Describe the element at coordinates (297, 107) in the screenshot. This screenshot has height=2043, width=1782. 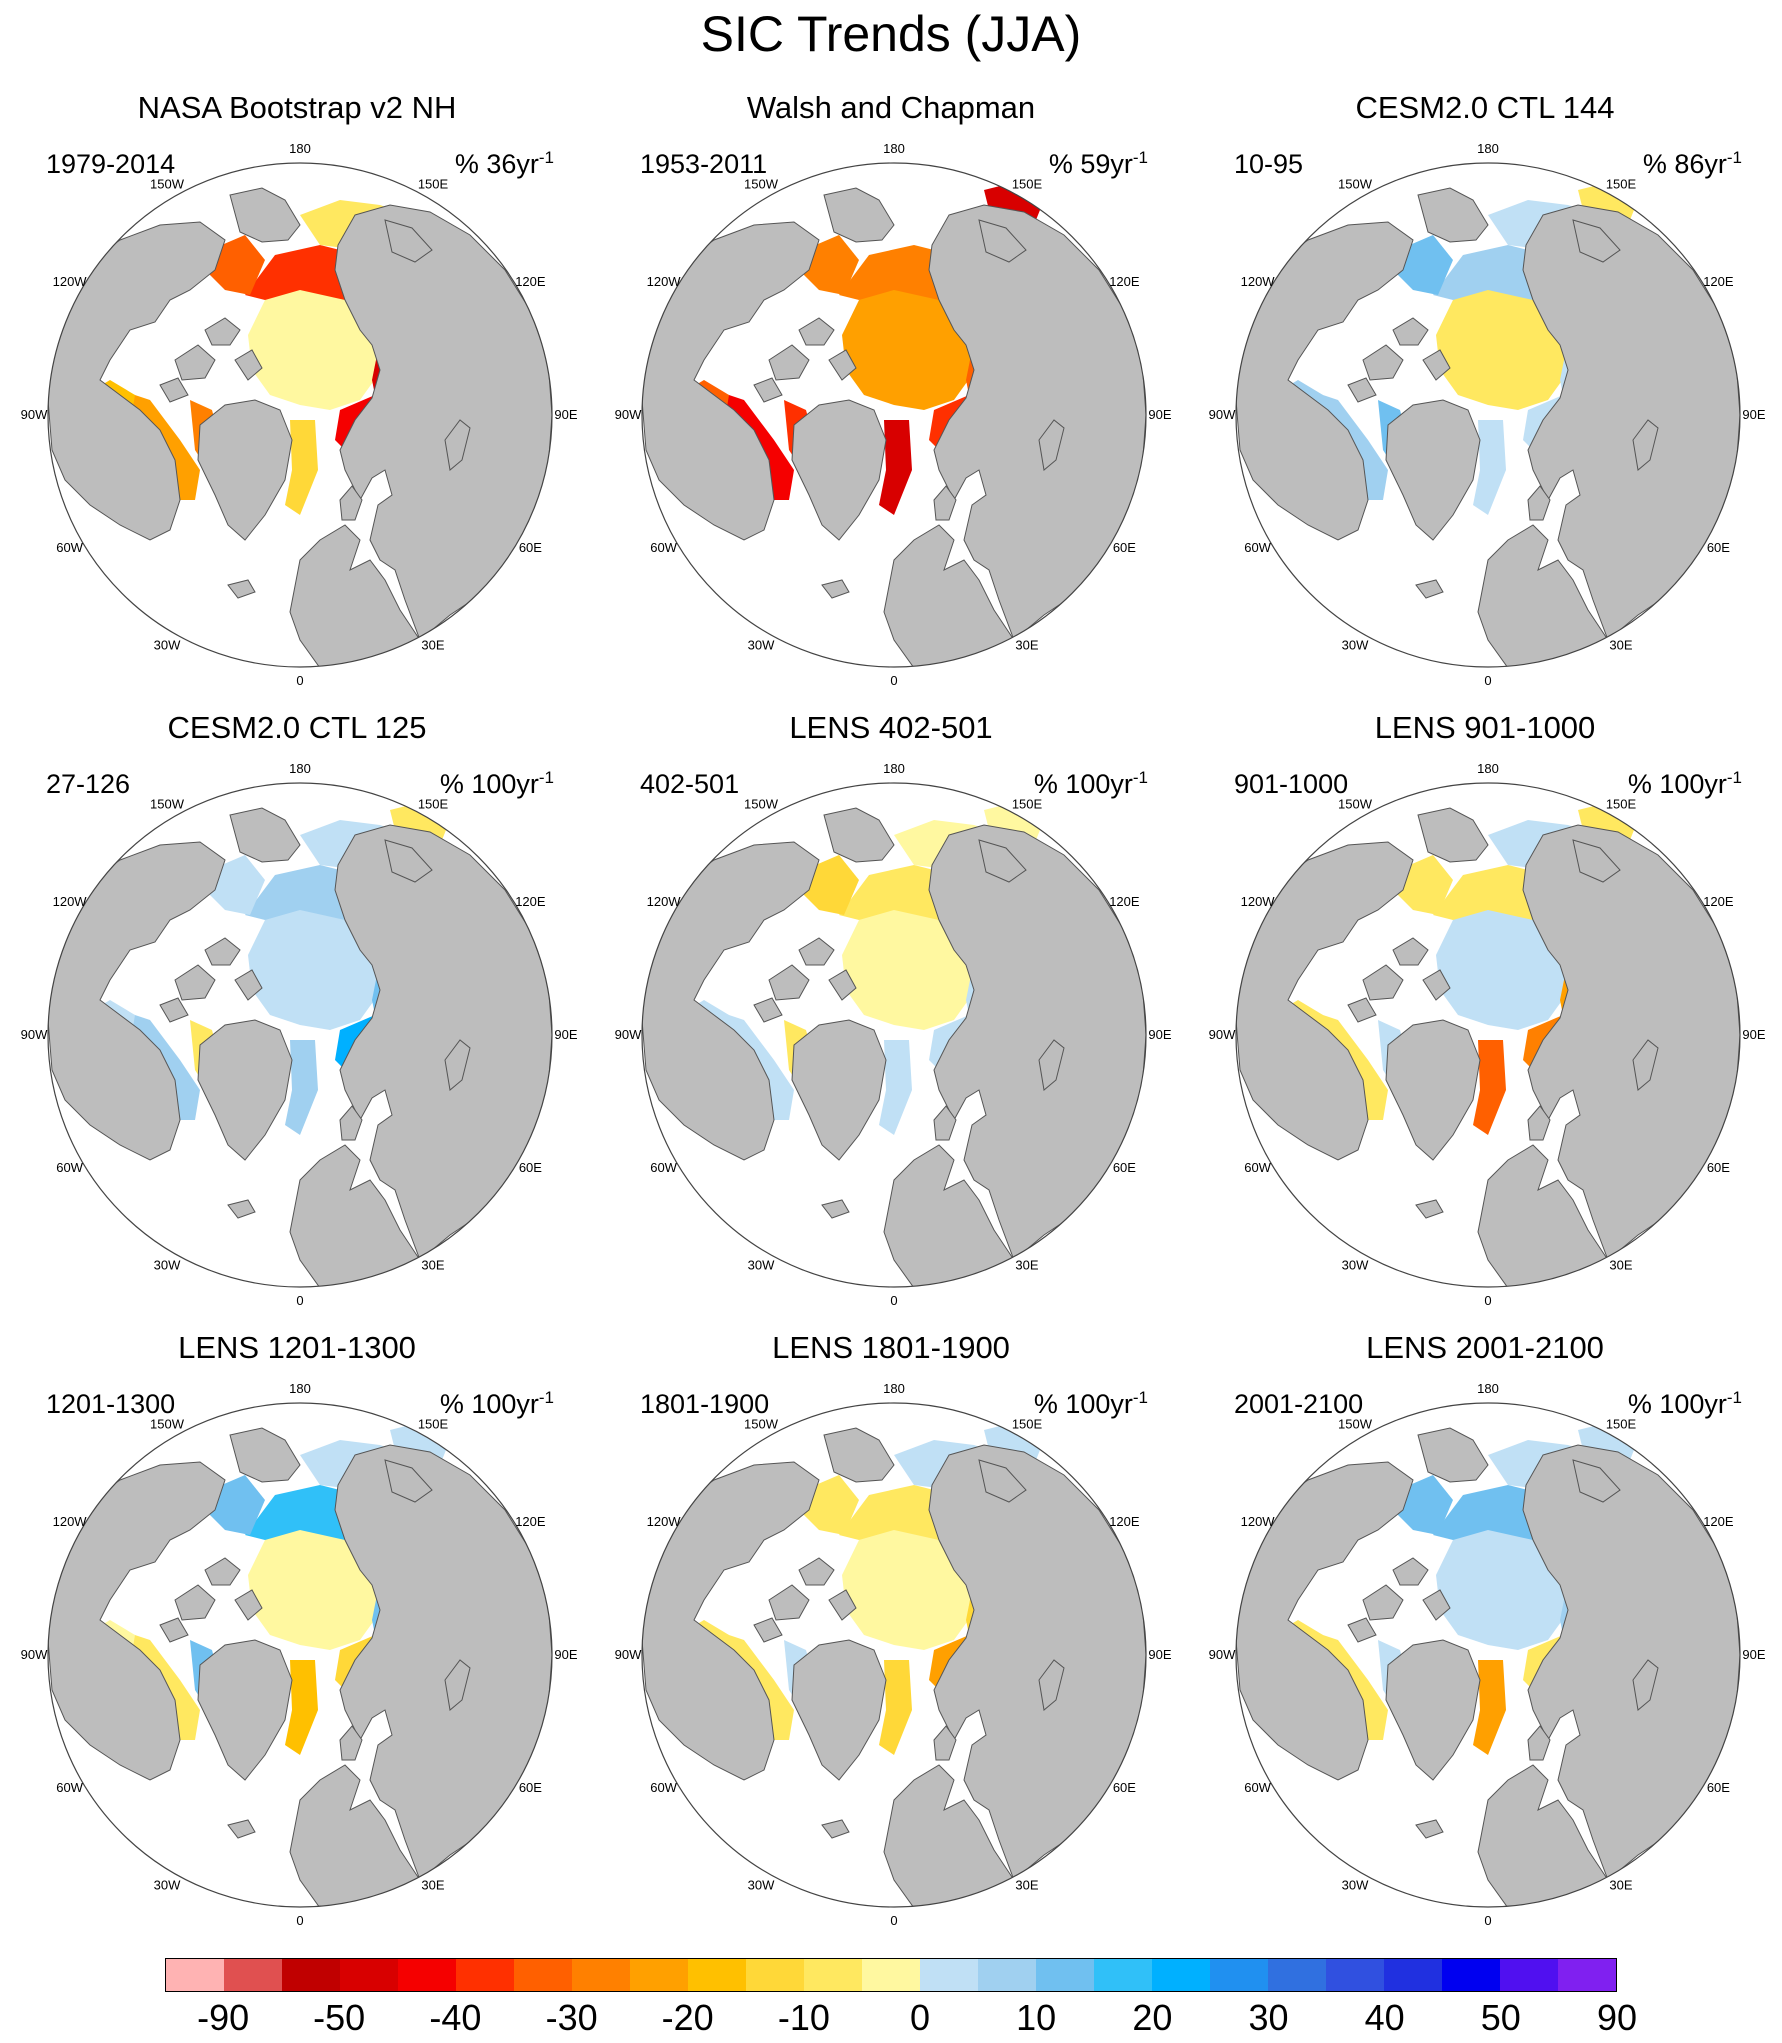
I see `panel-title: NASA Bootstrap v2 NH` at that location.